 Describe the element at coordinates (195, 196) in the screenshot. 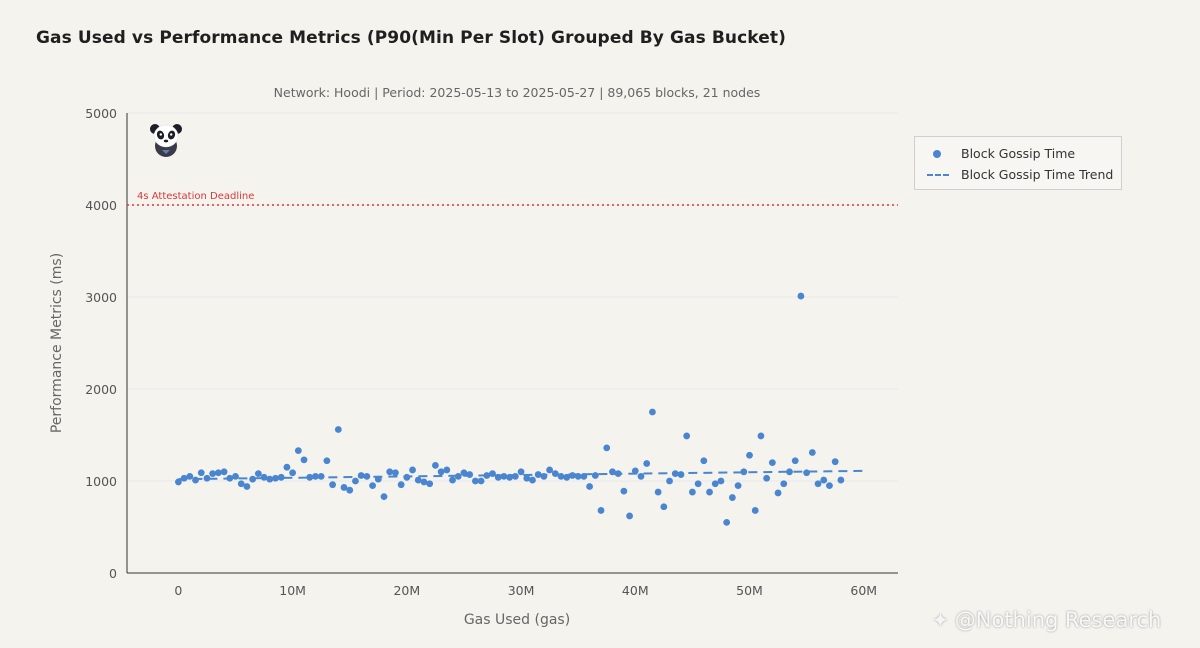

I see `attestation-deadline-label: 4s Attestation Deadline` at that location.